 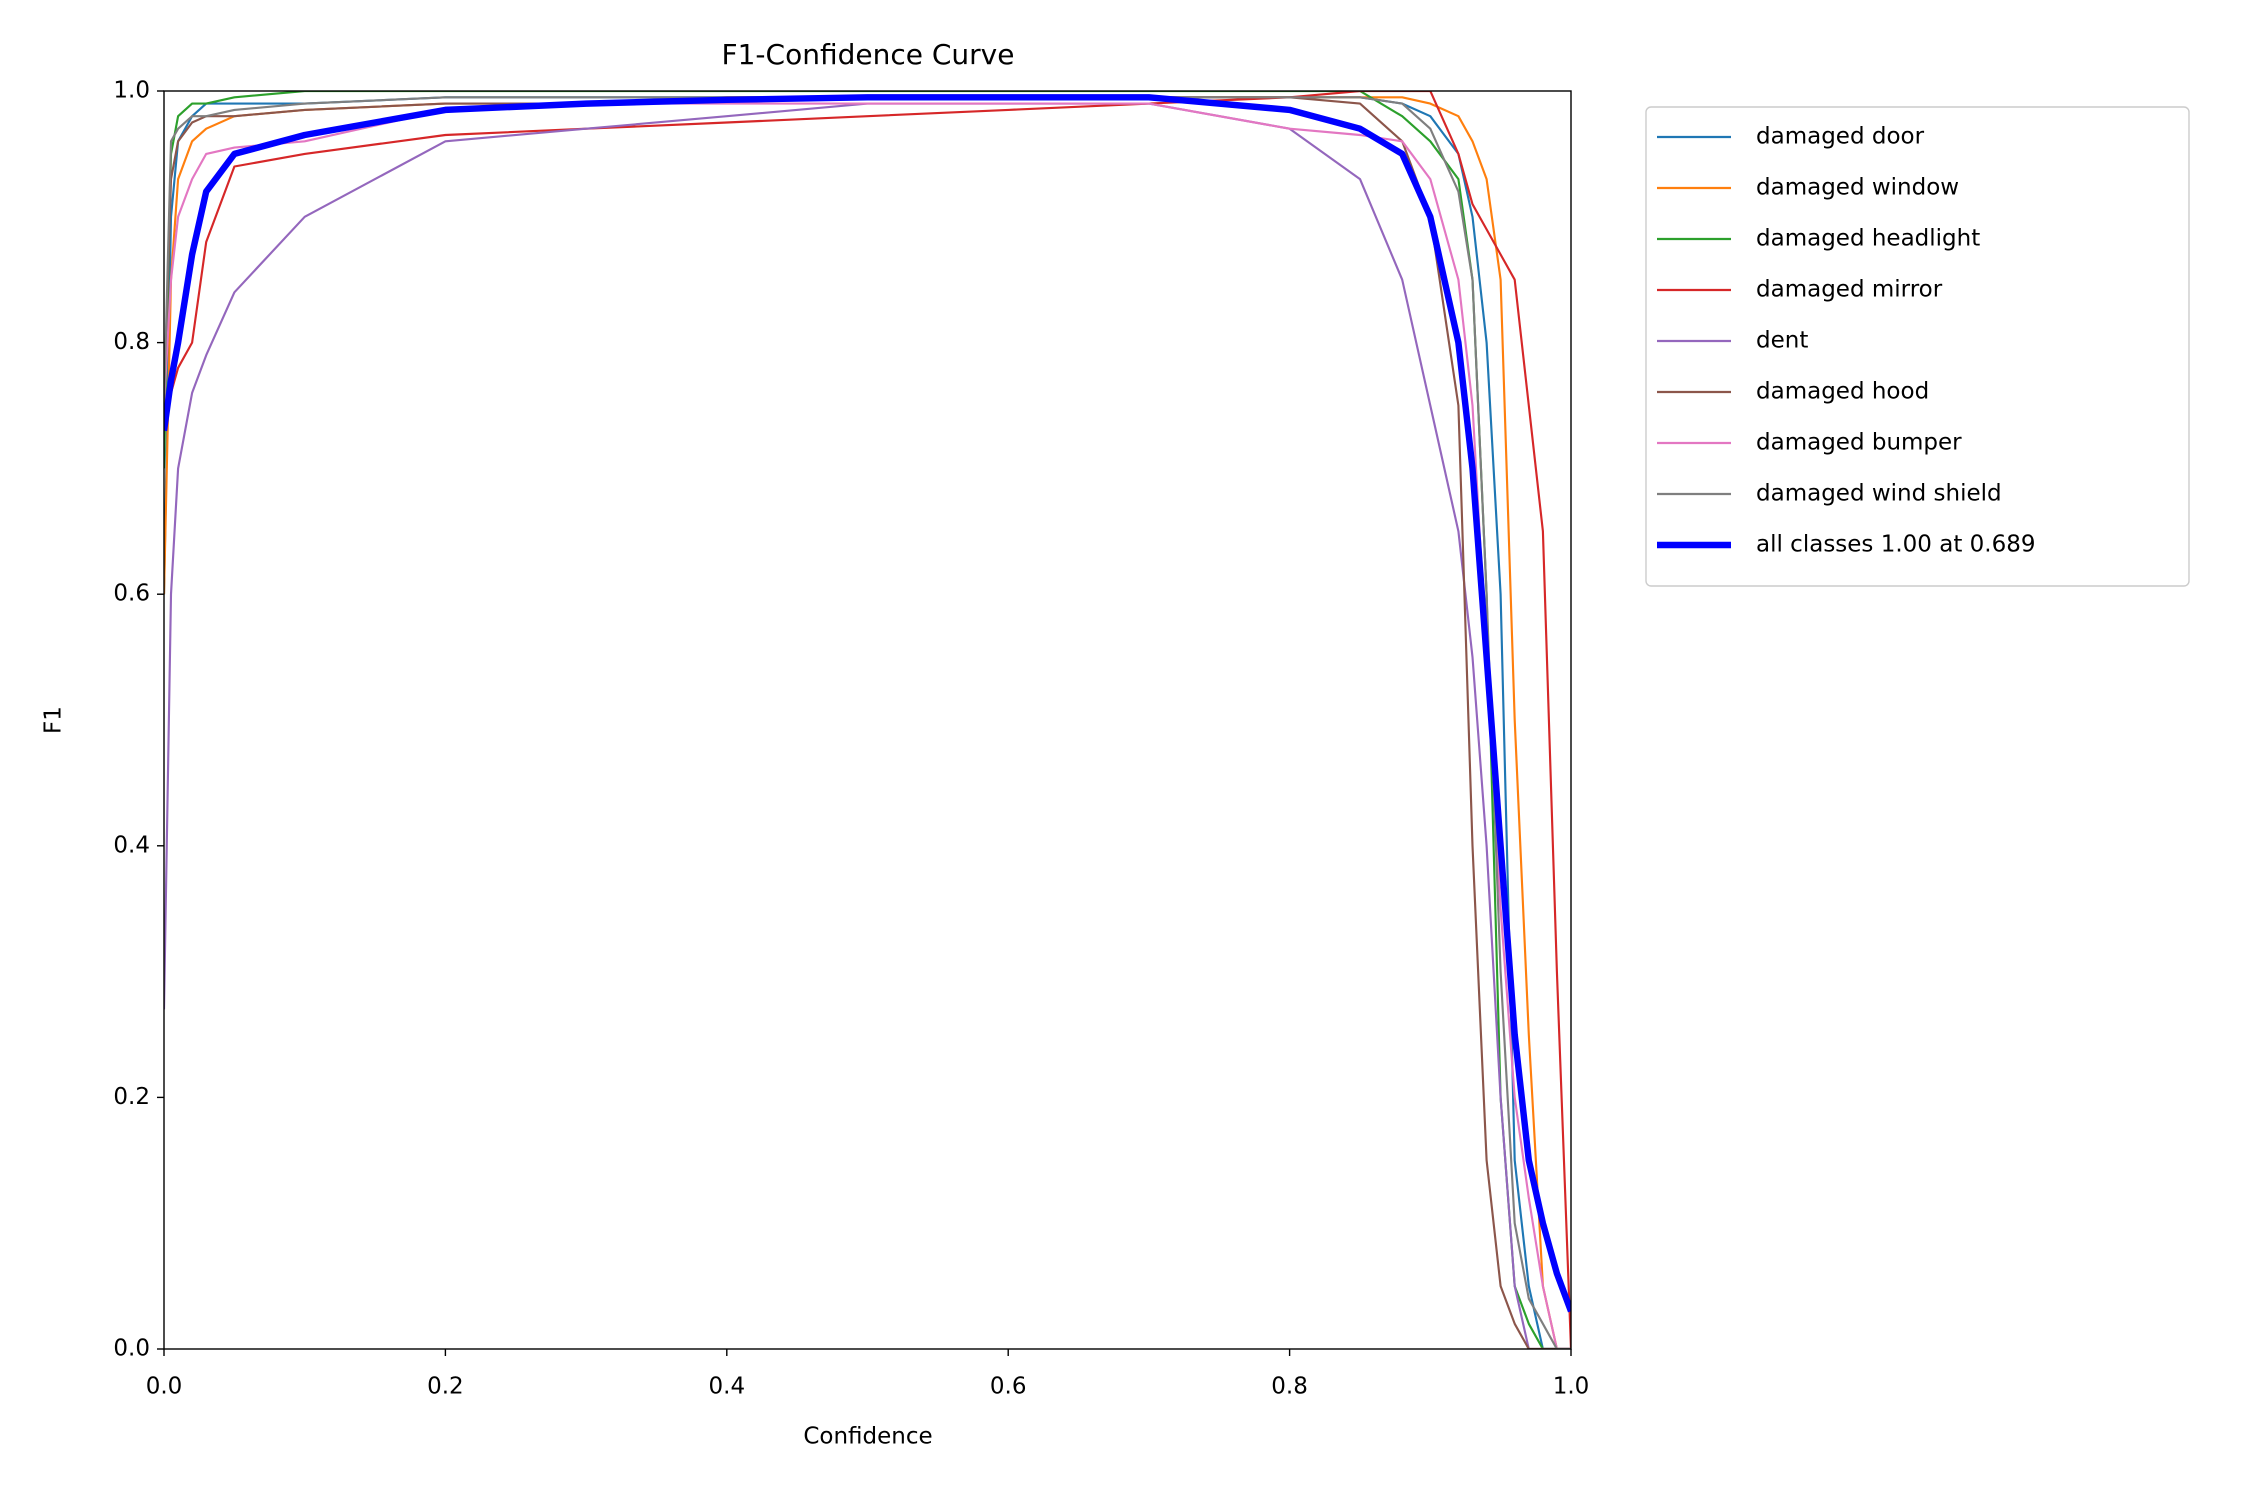 I want to click on y-tick-label: 0.4, so click(x=131, y=845).